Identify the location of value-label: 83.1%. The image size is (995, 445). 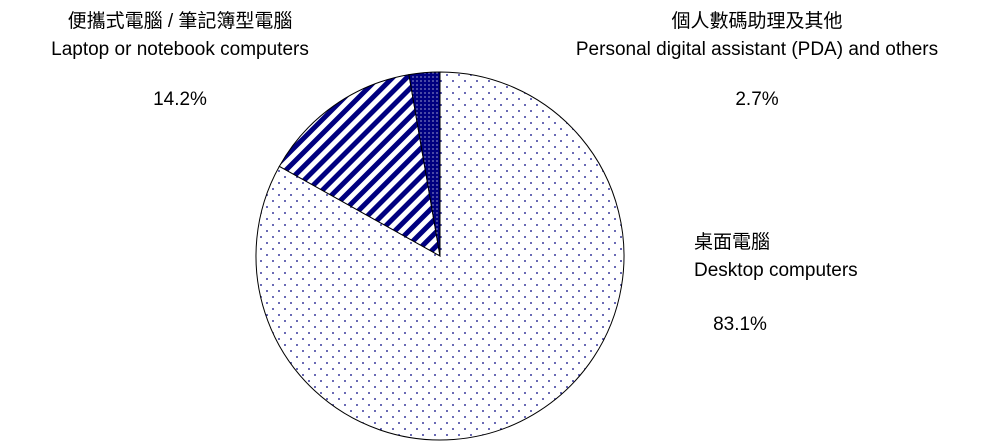
(740, 324).